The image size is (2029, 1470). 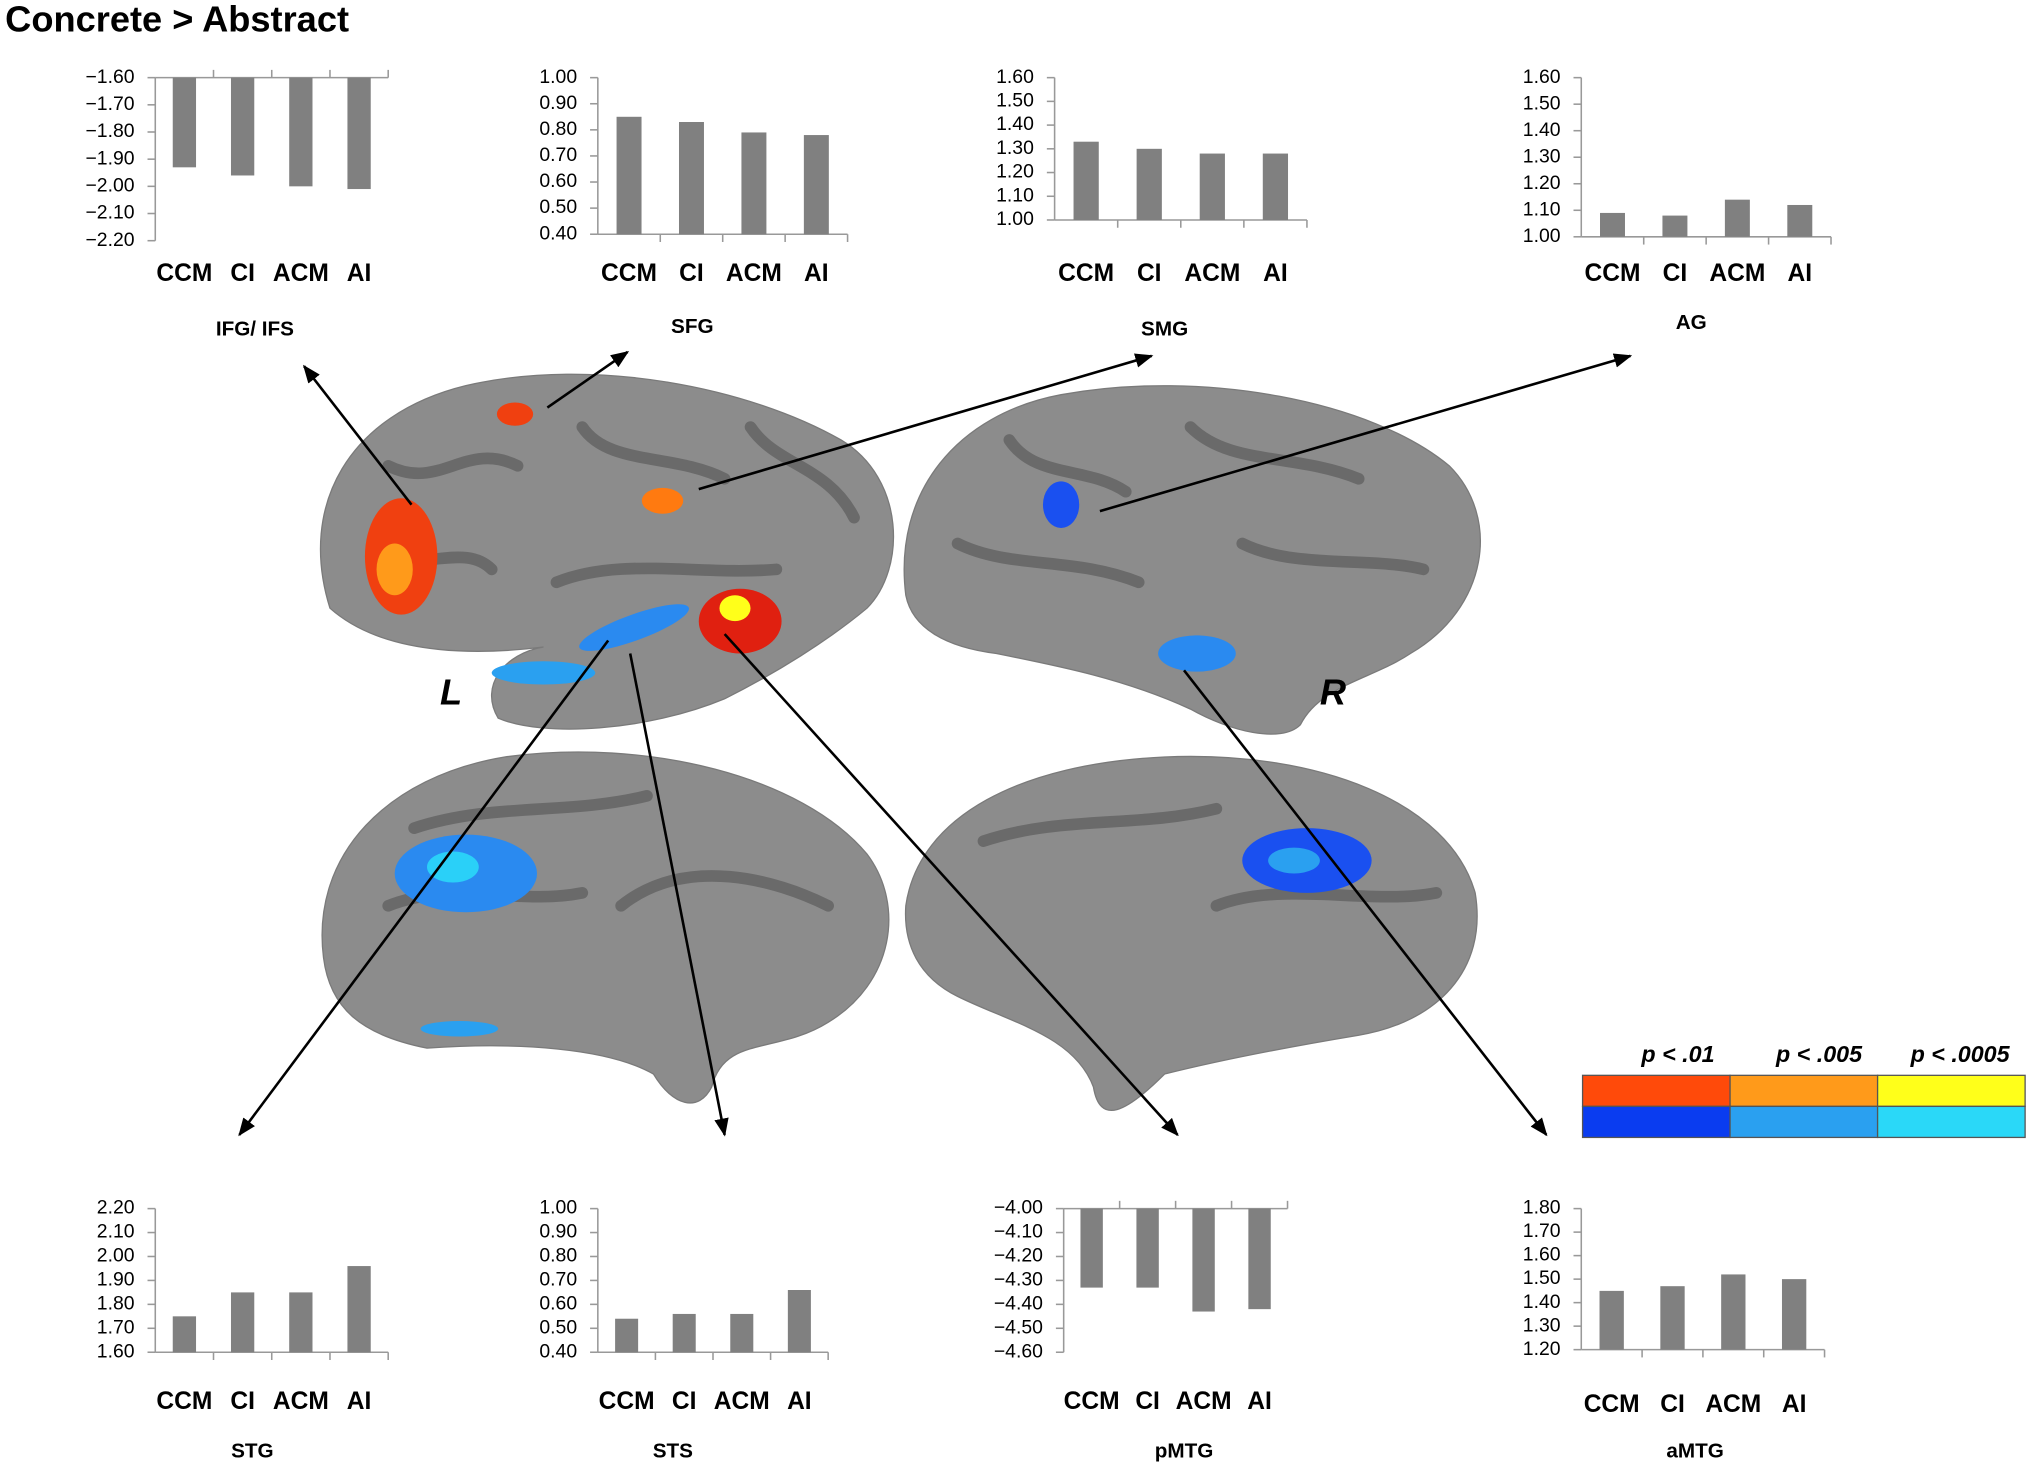 I want to click on y-tick-label: −4.40, so click(x=1018, y=1303).